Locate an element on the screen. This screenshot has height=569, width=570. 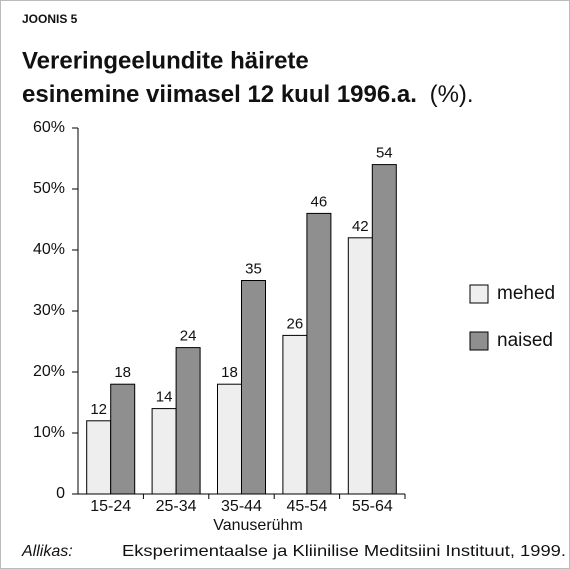
chart-title: esinemine viimasel 12 kuul 1996.a. is located at coordinates (219, 94).